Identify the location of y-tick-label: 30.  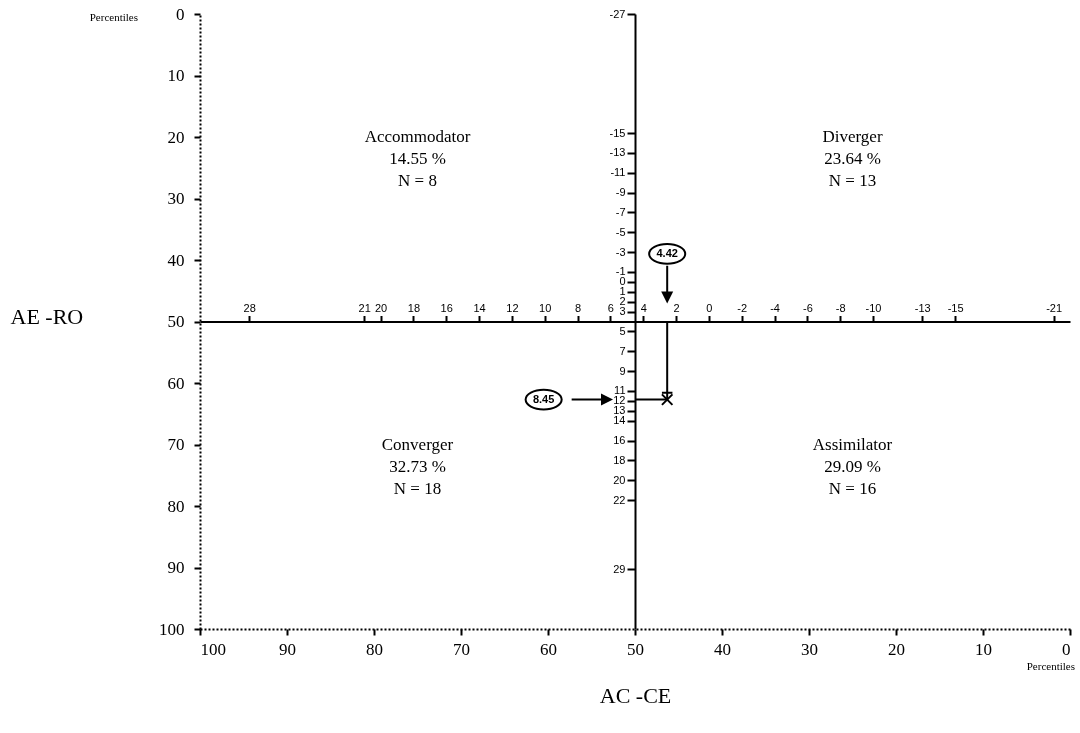
(176, 198).